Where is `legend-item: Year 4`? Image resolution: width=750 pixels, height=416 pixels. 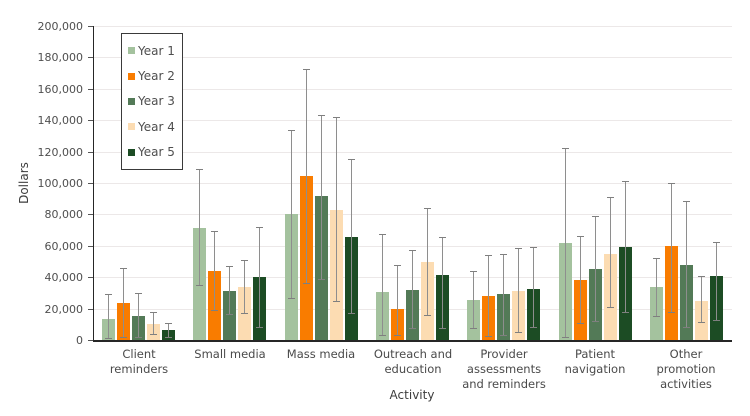
legend-item: Year 4 is located at coordinates (155, 127).